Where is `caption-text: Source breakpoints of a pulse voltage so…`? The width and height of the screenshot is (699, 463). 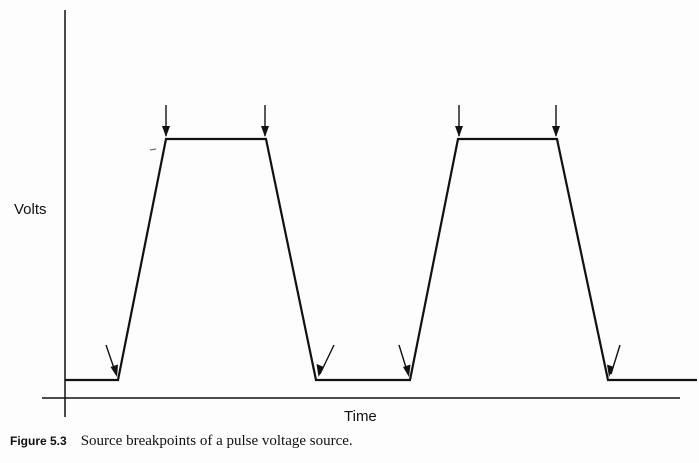
caption-text: Source breakpoints of a pulse voltage so… is located at coordinates (216, 441).